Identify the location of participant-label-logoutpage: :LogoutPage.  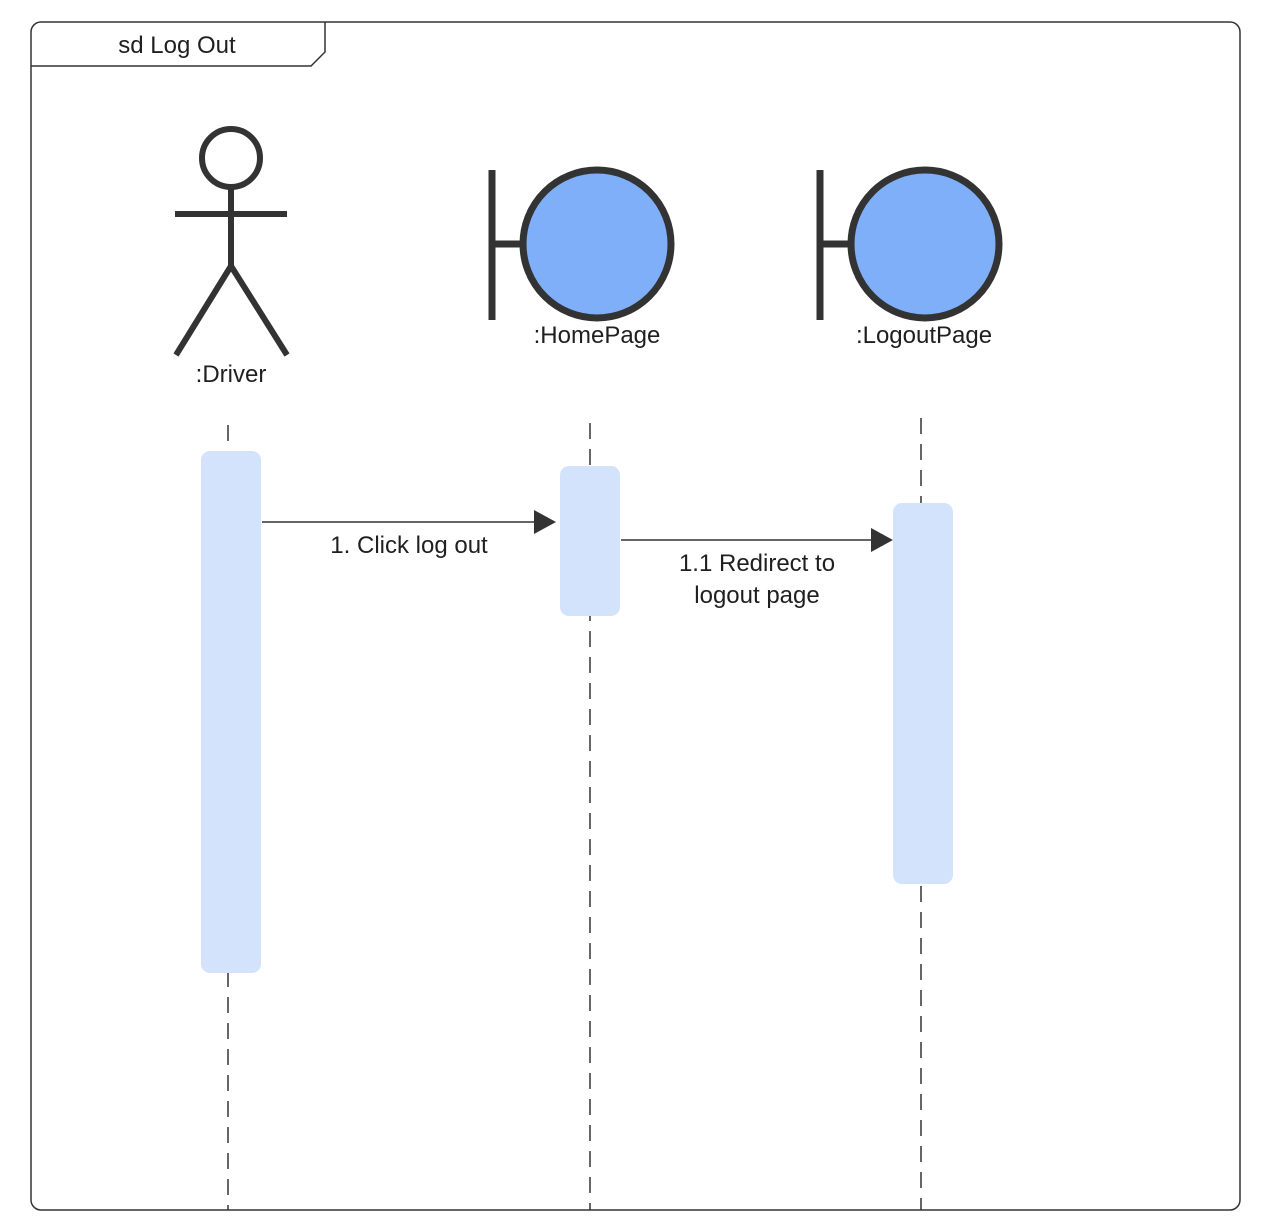
(924, 335).